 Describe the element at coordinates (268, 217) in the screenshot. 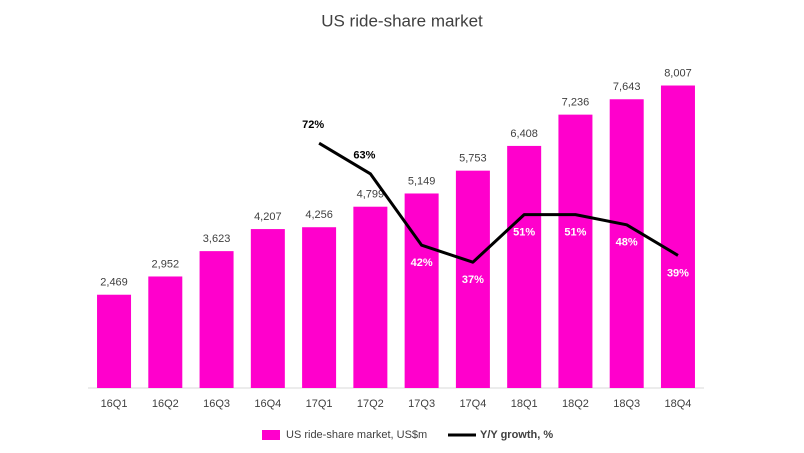

I see `bar-label: 4,207` at that location.